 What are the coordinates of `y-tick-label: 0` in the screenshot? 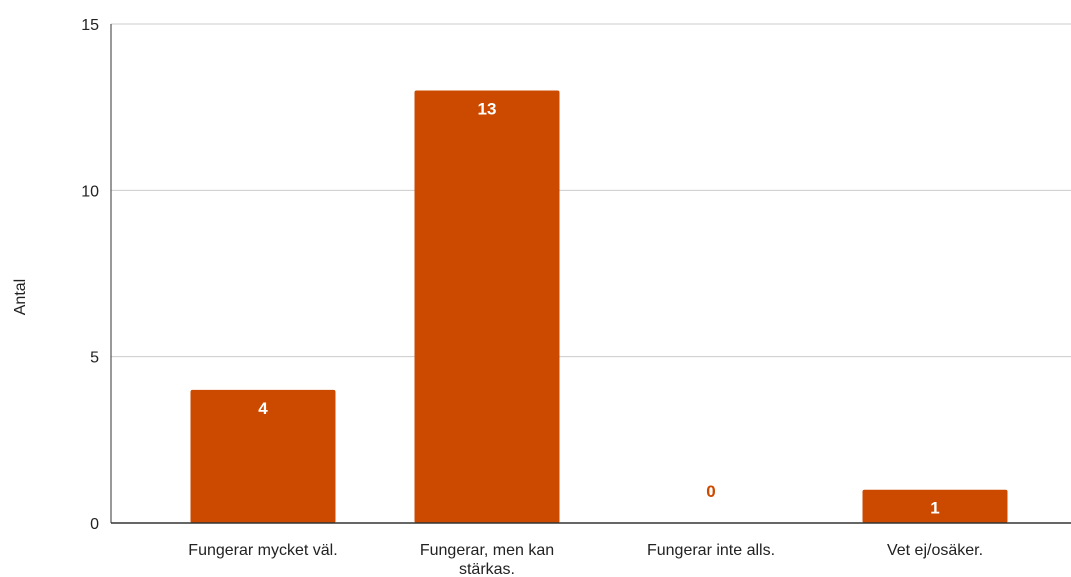 It's located at (94, 524).